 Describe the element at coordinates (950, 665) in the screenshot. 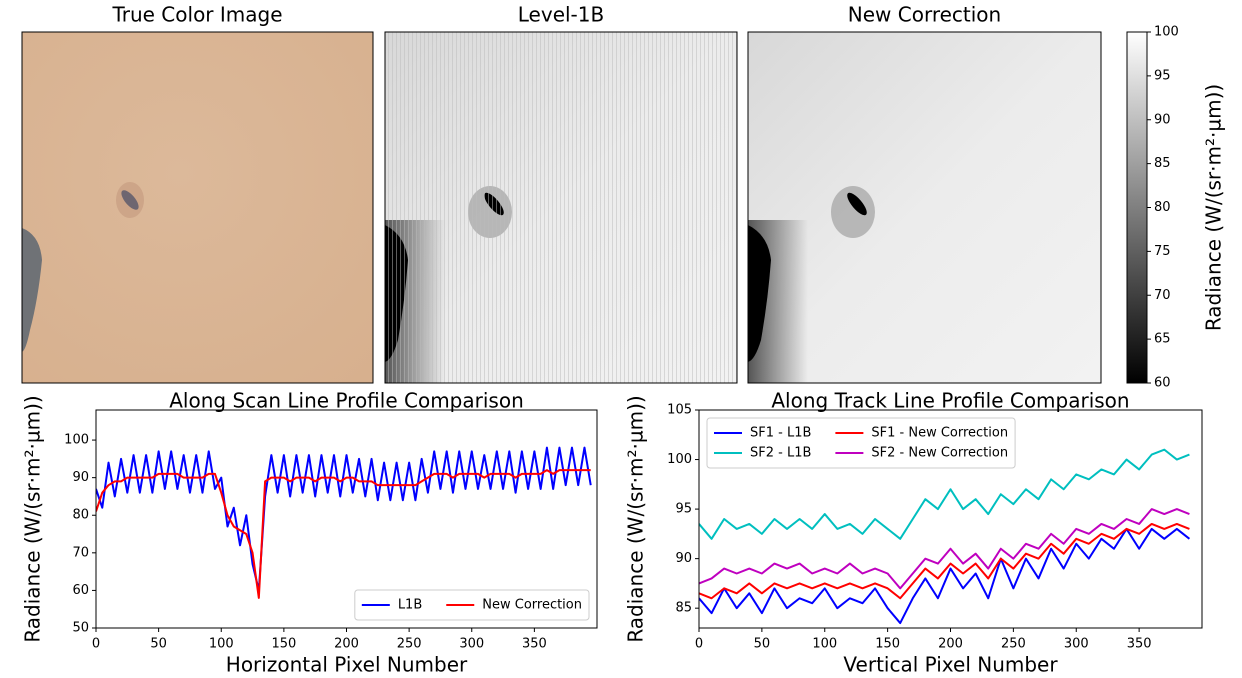

I see `x-axis-label: Vertical Pixel Number` at that location.